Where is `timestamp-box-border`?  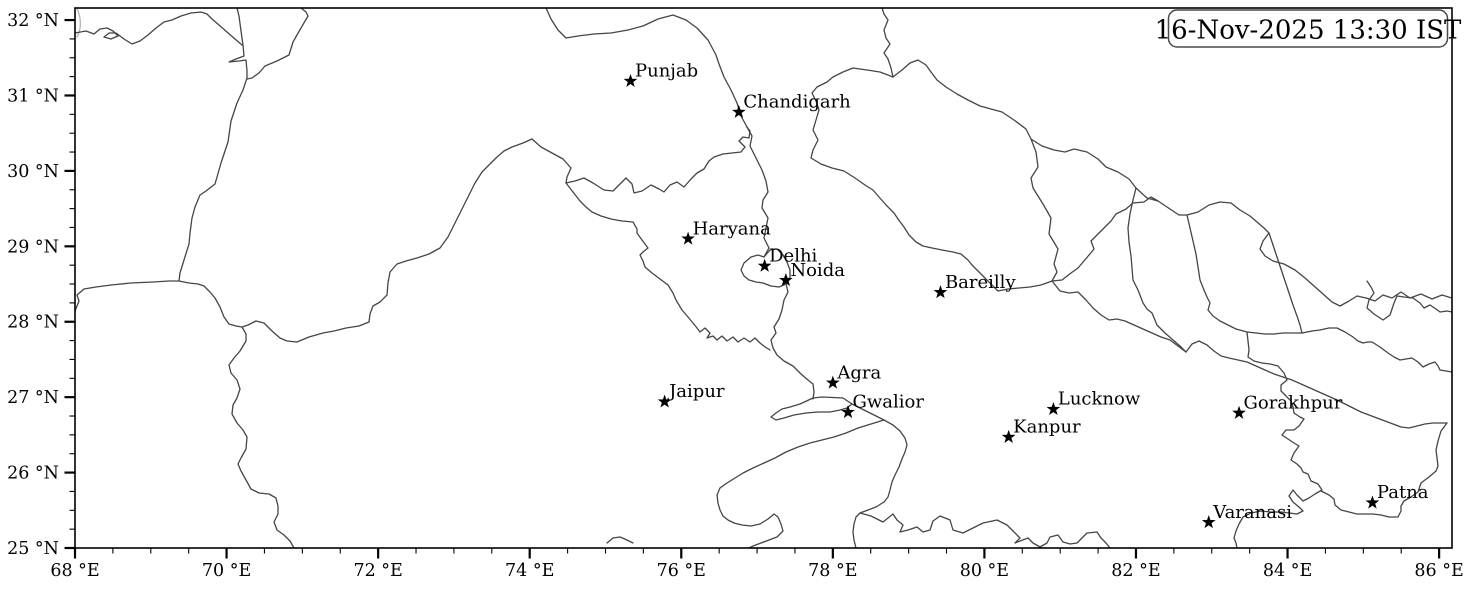 timestamp-box-border is located at coordinates (1308, 28).